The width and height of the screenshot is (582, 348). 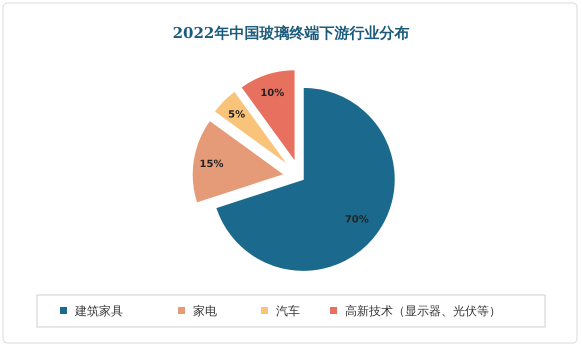 What do you see at coordinates (98, 311) in the screenshot?
I see `legend-label: 建筑家具` at bounding box center [98, 311].